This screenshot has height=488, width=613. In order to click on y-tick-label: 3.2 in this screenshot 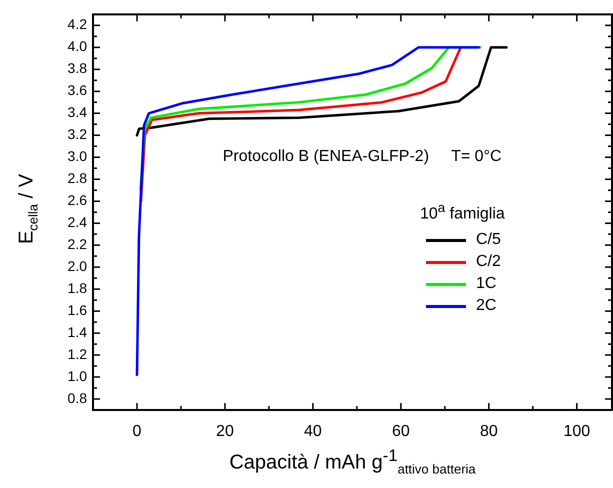, I will do `click(78, 134)`.